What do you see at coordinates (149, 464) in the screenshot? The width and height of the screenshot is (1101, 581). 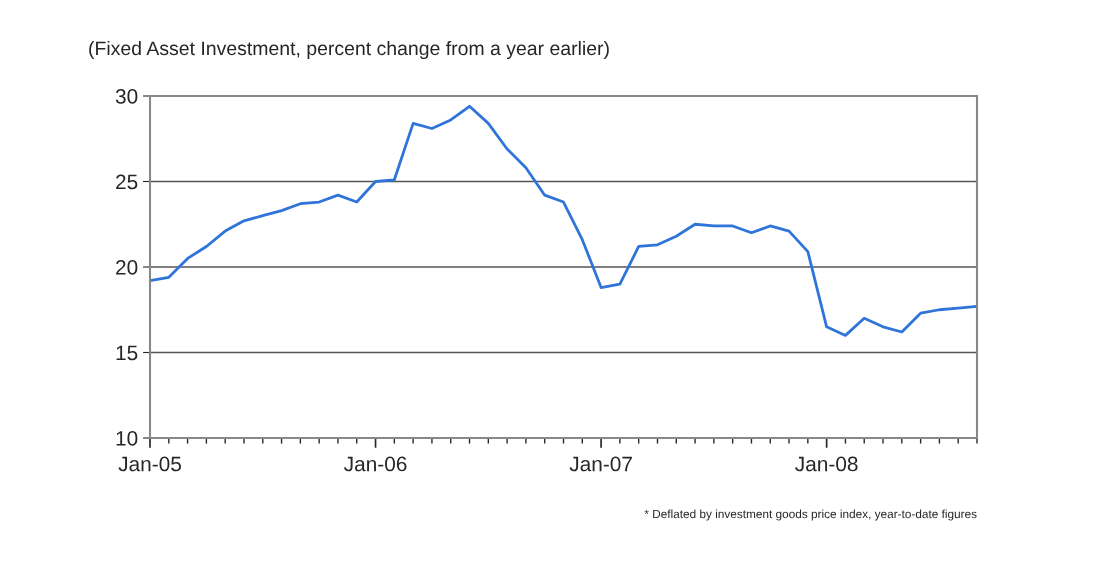 I see `x-tick-label: Jan-05` at bounding box center [149, 464].